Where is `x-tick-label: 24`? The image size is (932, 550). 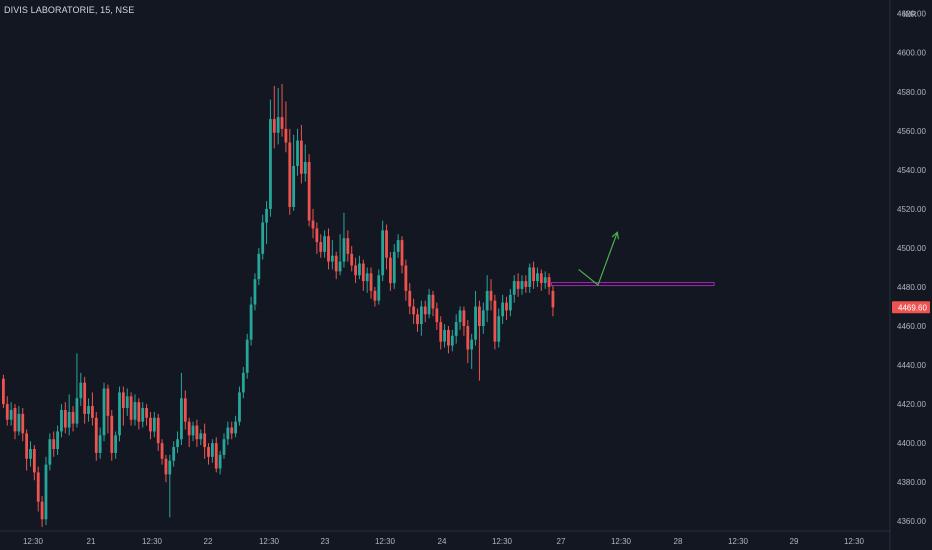
x-tick-label: 24 is located at coordinates (442, 541).